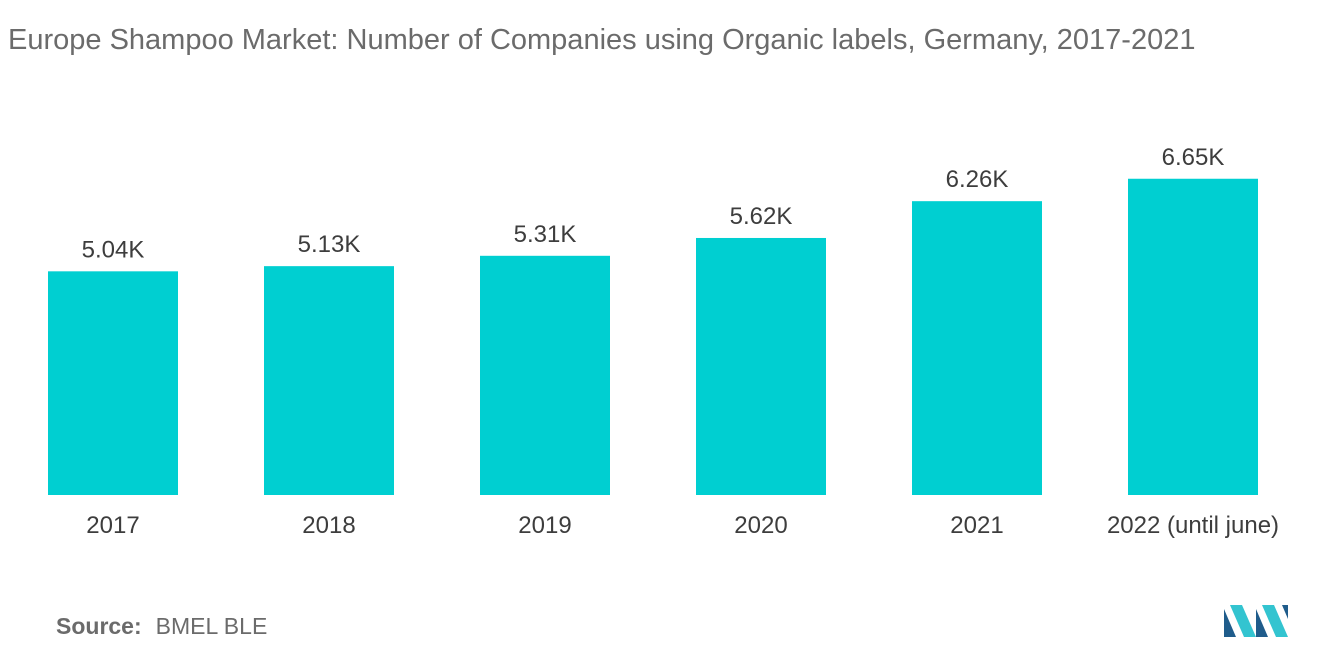  I want to click on x-tick-label: 2018, so click(328, 525).